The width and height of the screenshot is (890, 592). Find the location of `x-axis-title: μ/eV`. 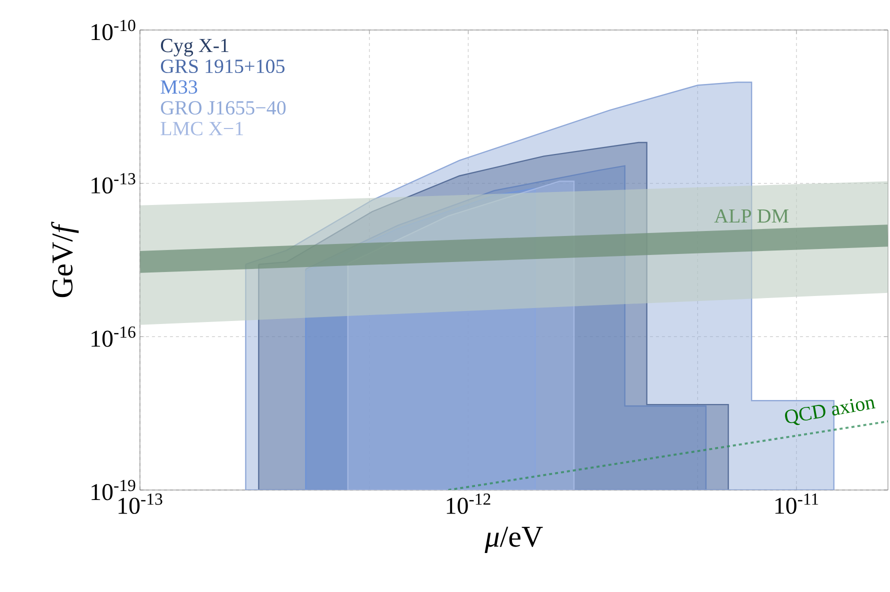

x-axis-title: μ/eV is located at coordinates (513, 539).